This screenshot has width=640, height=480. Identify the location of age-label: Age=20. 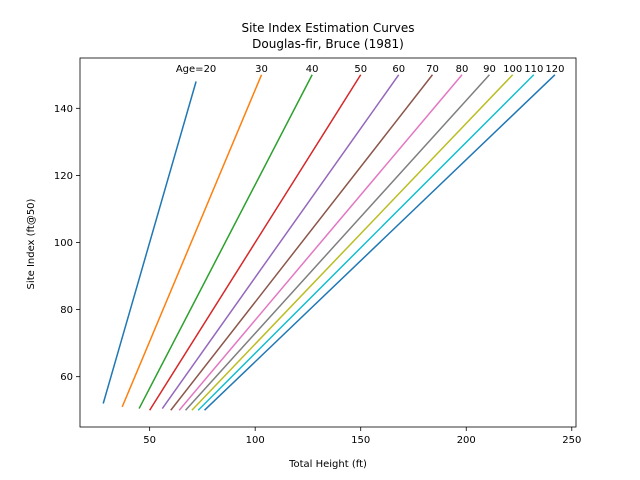
(196, 69).